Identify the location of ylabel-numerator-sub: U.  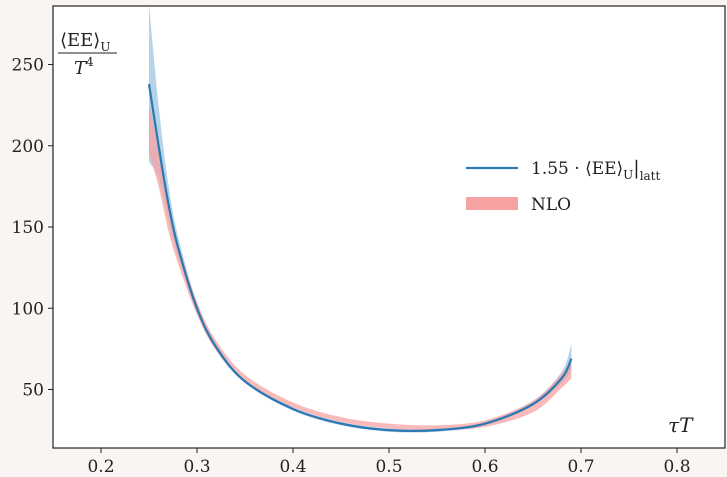
(105, 47).